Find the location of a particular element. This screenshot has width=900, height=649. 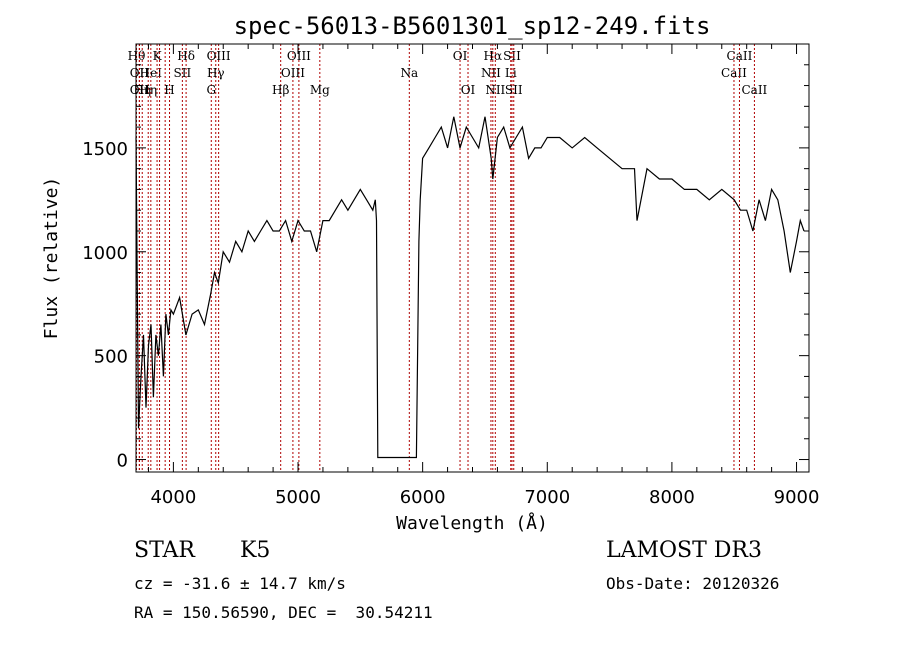

line-label: Hγ is located at coordinates (216, 73).